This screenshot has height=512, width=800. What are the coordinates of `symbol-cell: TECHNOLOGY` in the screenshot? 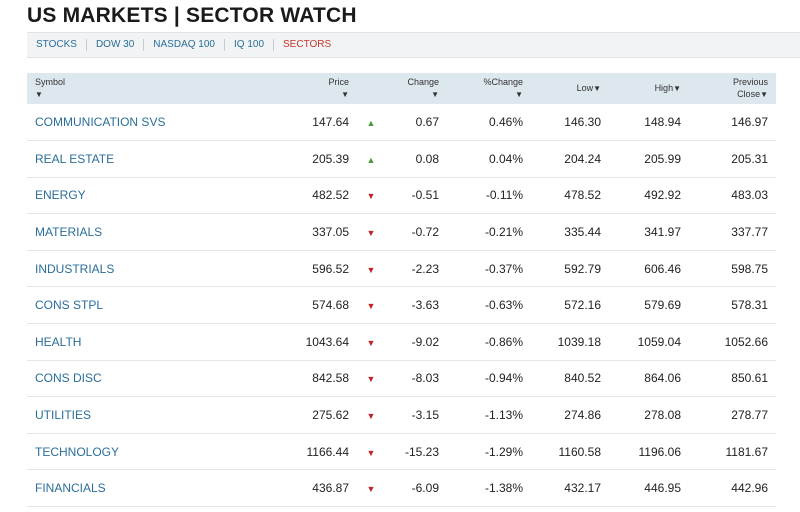 It's located at (157, 451).